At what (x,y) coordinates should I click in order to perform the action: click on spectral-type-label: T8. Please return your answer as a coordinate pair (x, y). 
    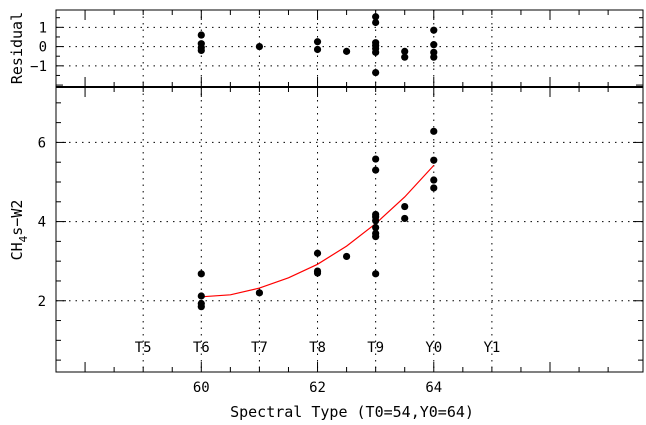
    Looking at the image, I should click on (317, 348).